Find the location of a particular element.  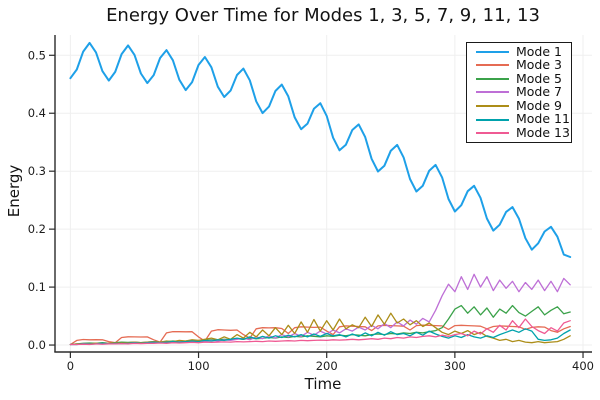

legend-label: Mode 11 is located at coordinates (543, 119).